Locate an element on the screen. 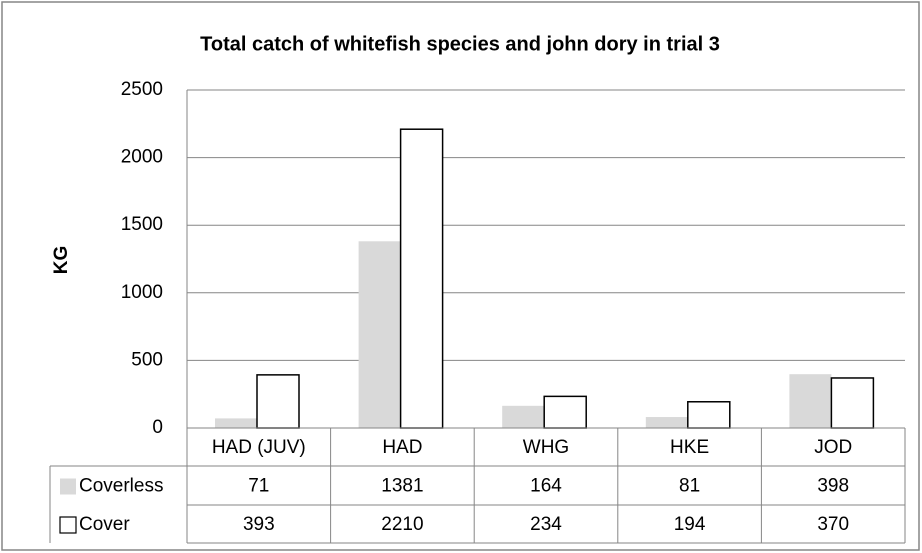 Image resolution: width=922 pixels, height=553 pixels. table-value: 194 is located at coordinates (690, 524).